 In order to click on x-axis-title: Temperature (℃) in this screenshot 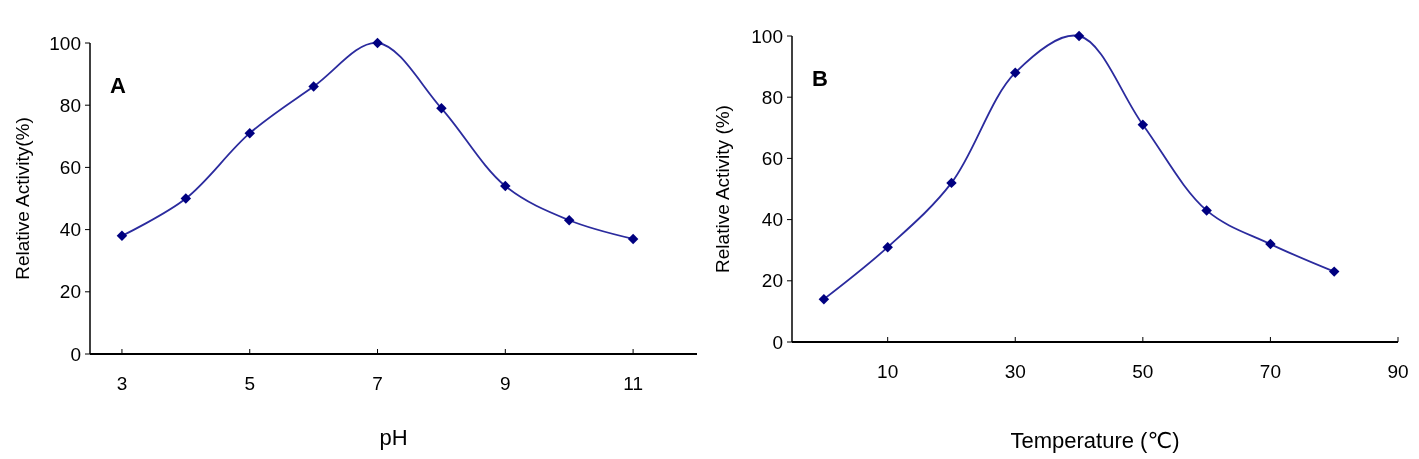, I will do `click(1095, 440)`.